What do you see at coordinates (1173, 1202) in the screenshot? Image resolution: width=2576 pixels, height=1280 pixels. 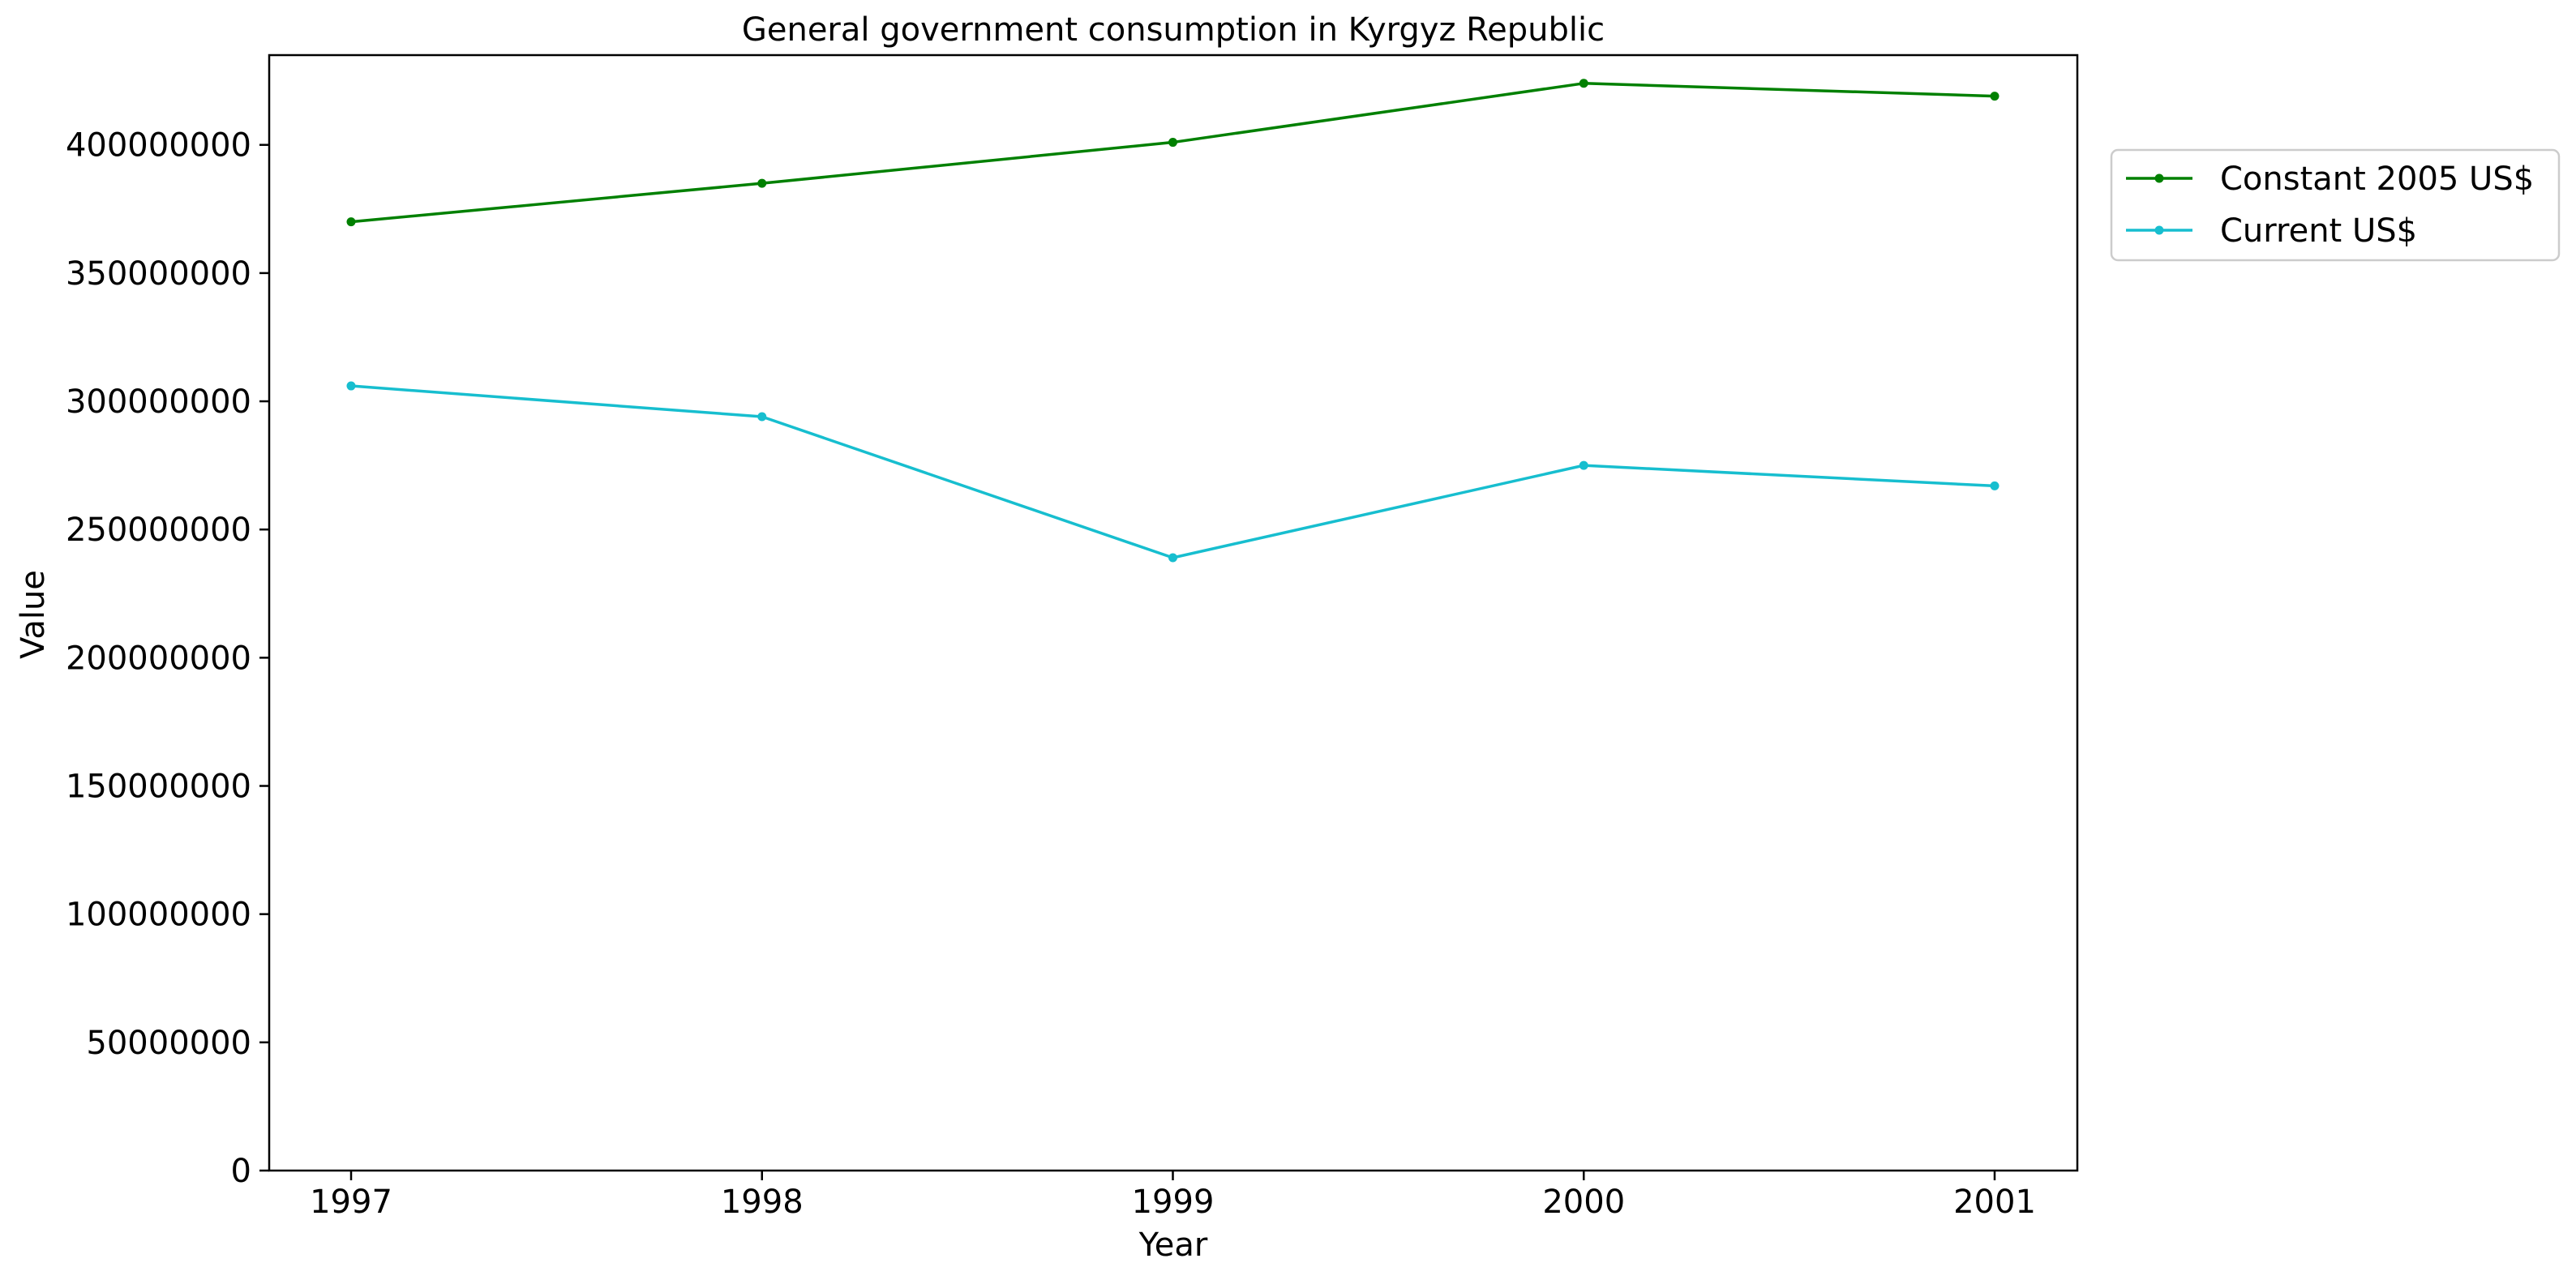 I see `x-tick-label: 1999` at bounding box center [1173, 1202].